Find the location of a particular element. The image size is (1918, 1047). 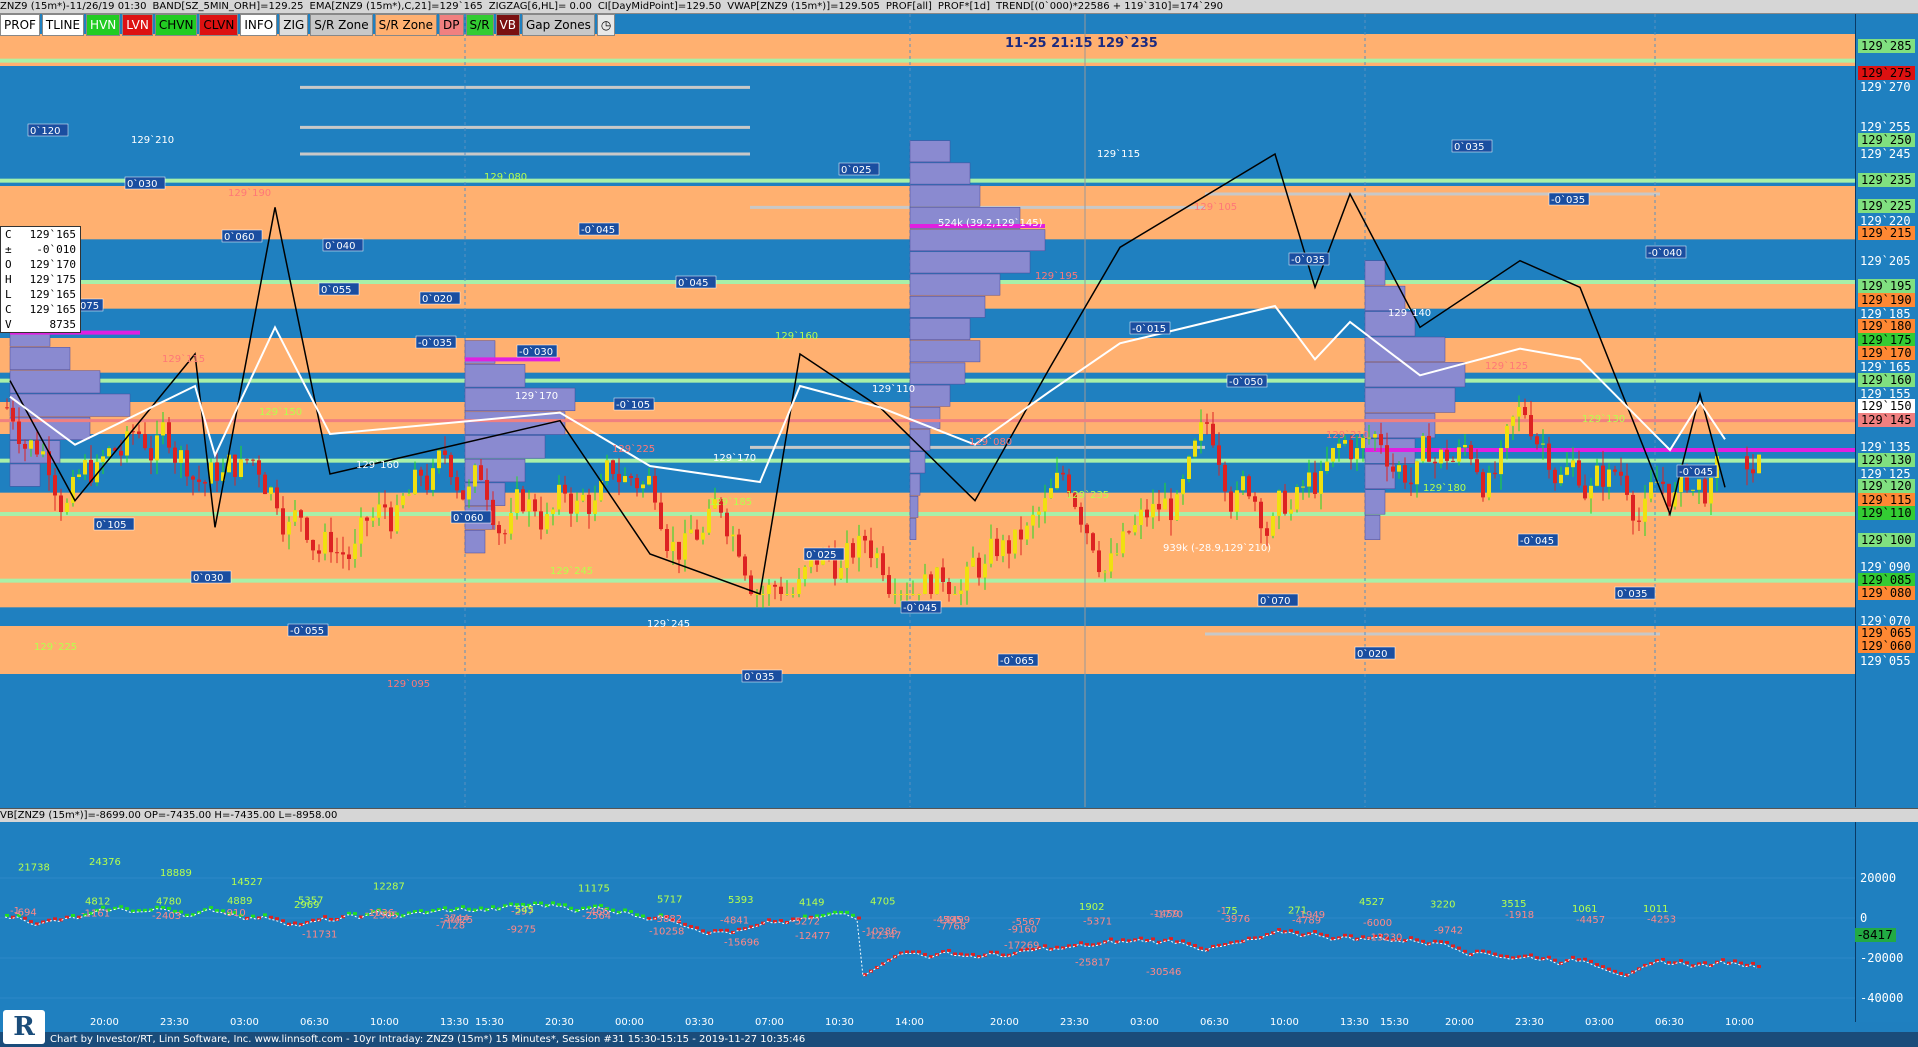

price-label: 0`025 is located at coordinates (856, 170).